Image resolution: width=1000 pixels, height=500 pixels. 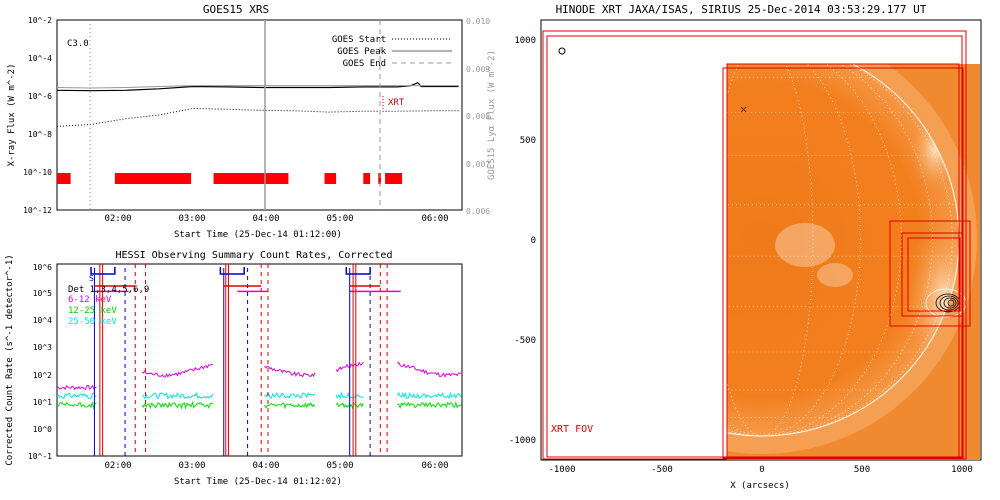 I want to click on goes-xrt-label: XRT, so click(x=396, y=103).